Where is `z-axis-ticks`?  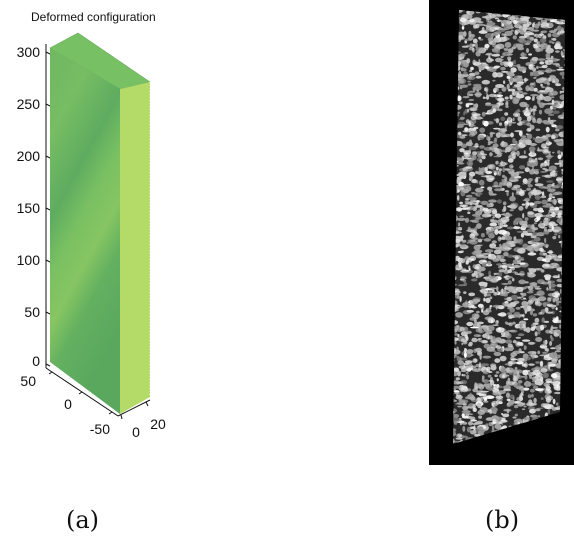
z-axis-ticks is located at coordinates (48, 209).